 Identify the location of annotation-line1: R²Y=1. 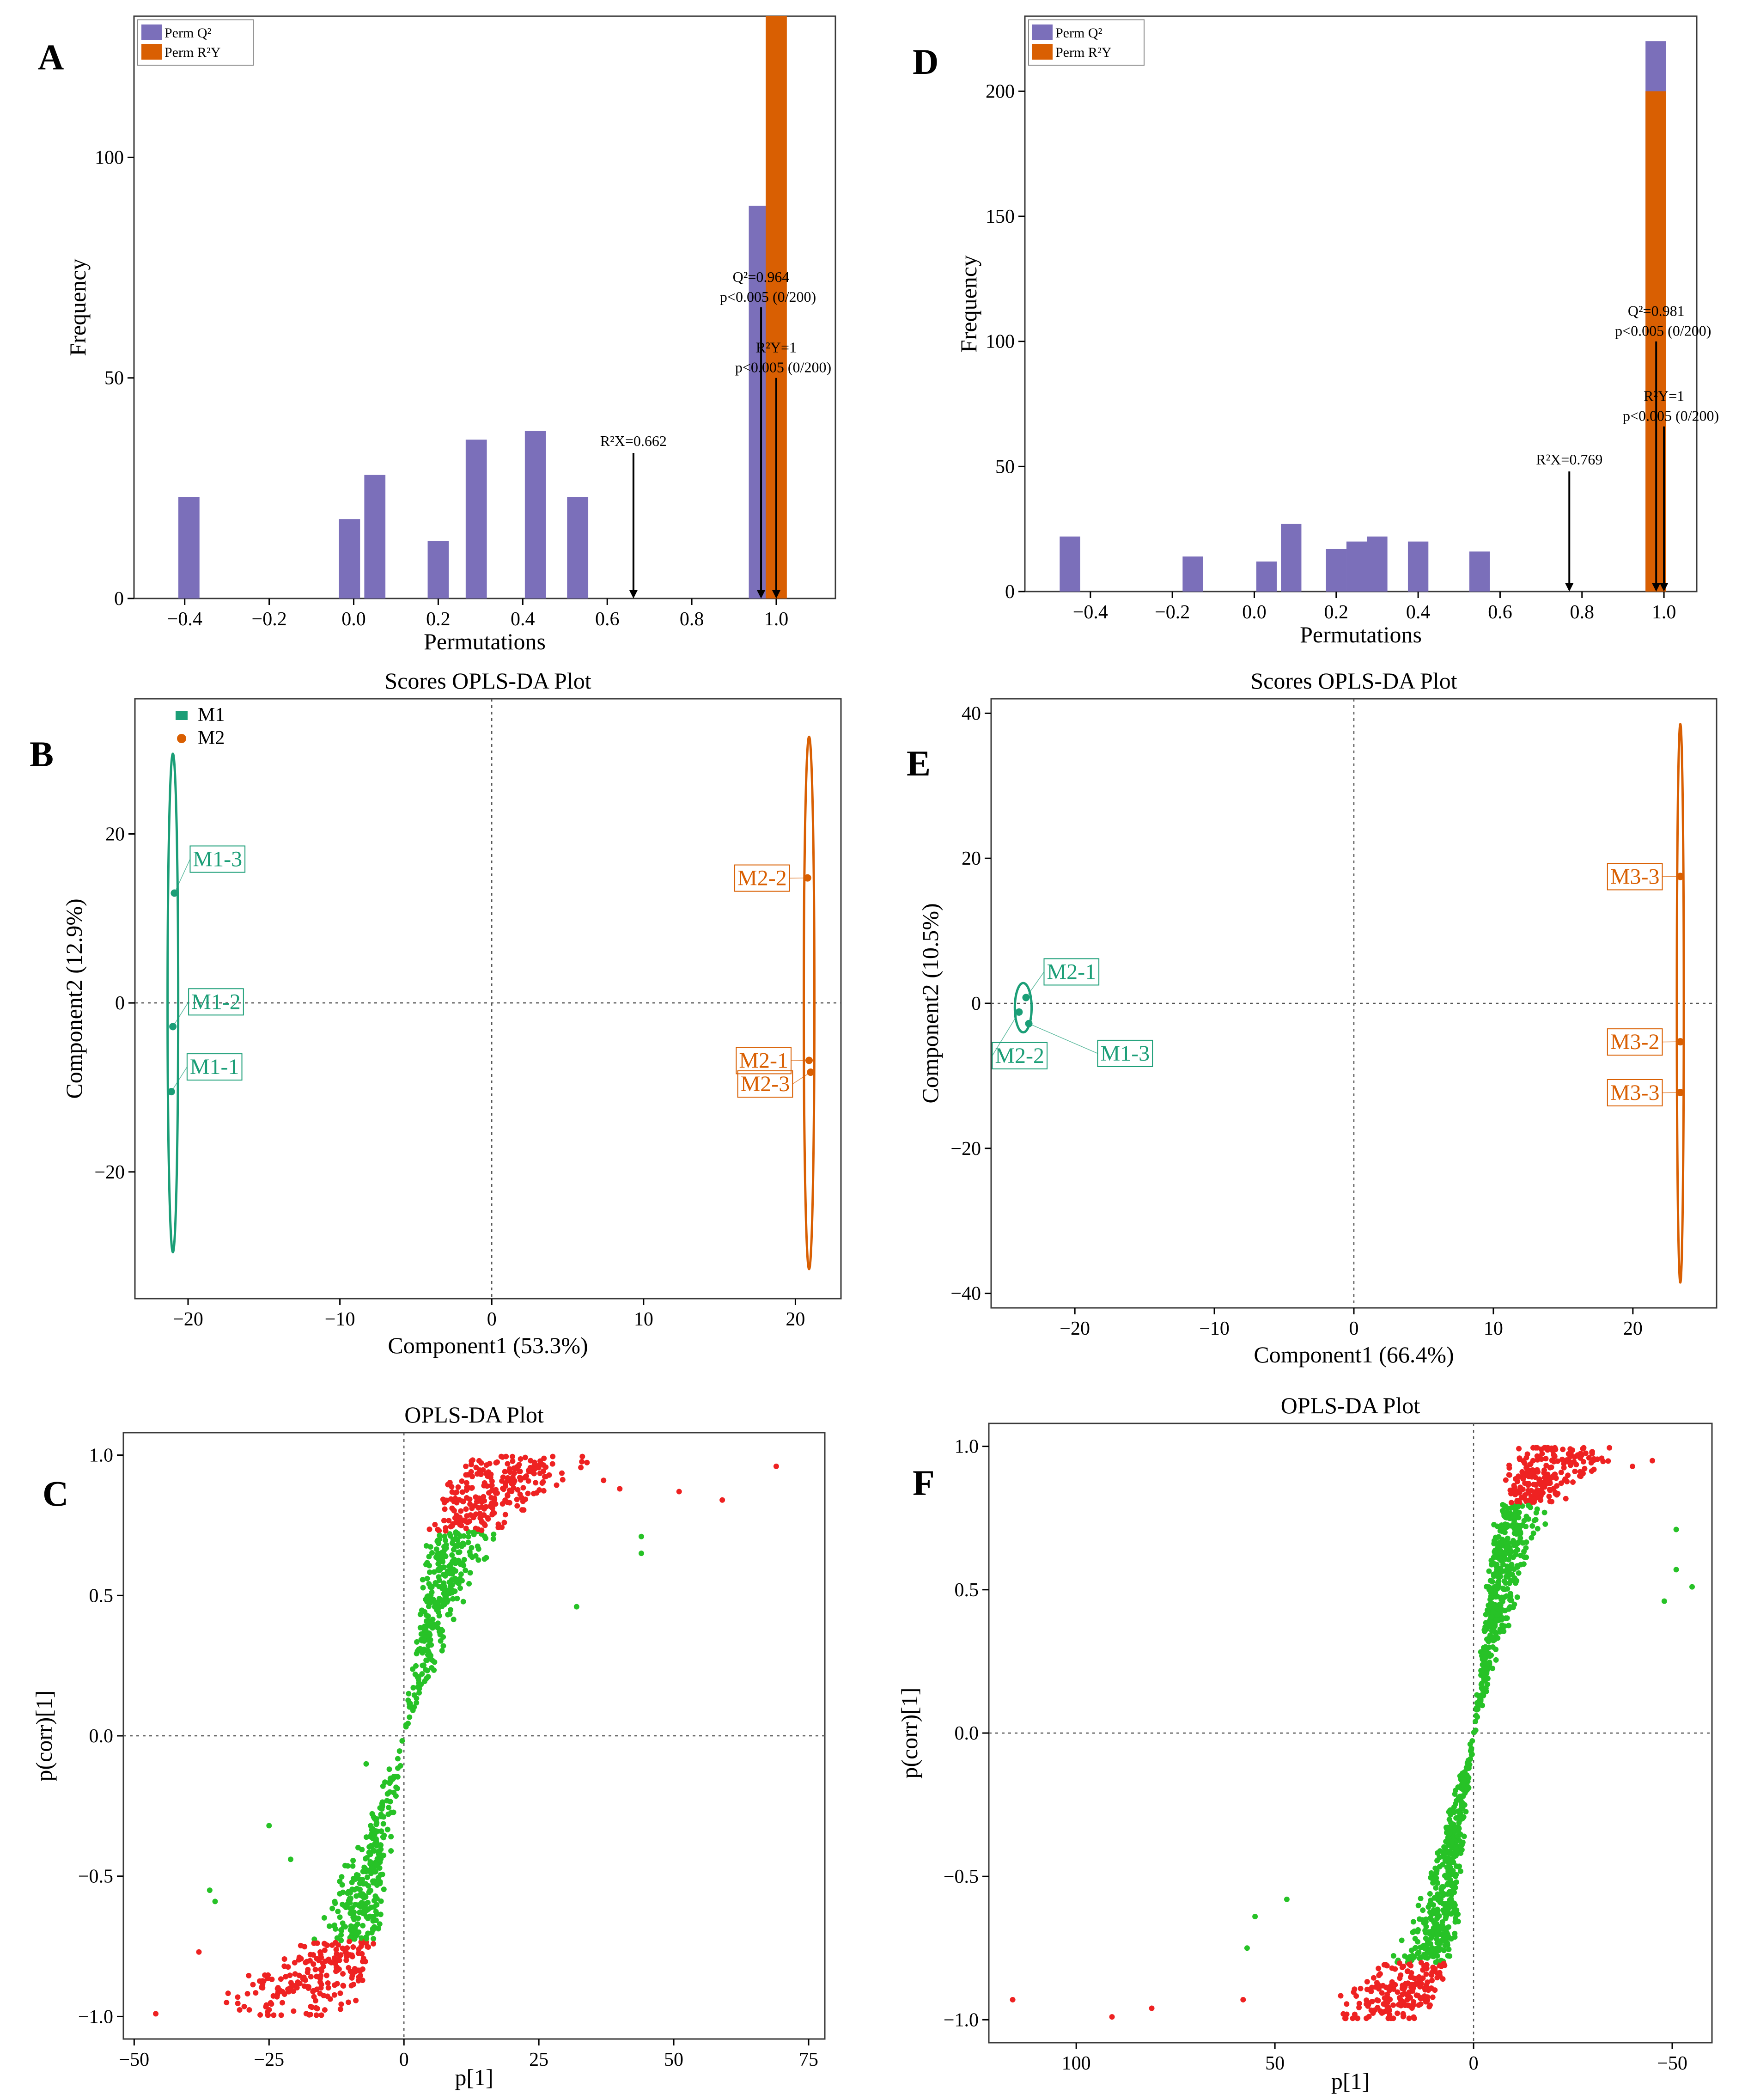
(776, 347).